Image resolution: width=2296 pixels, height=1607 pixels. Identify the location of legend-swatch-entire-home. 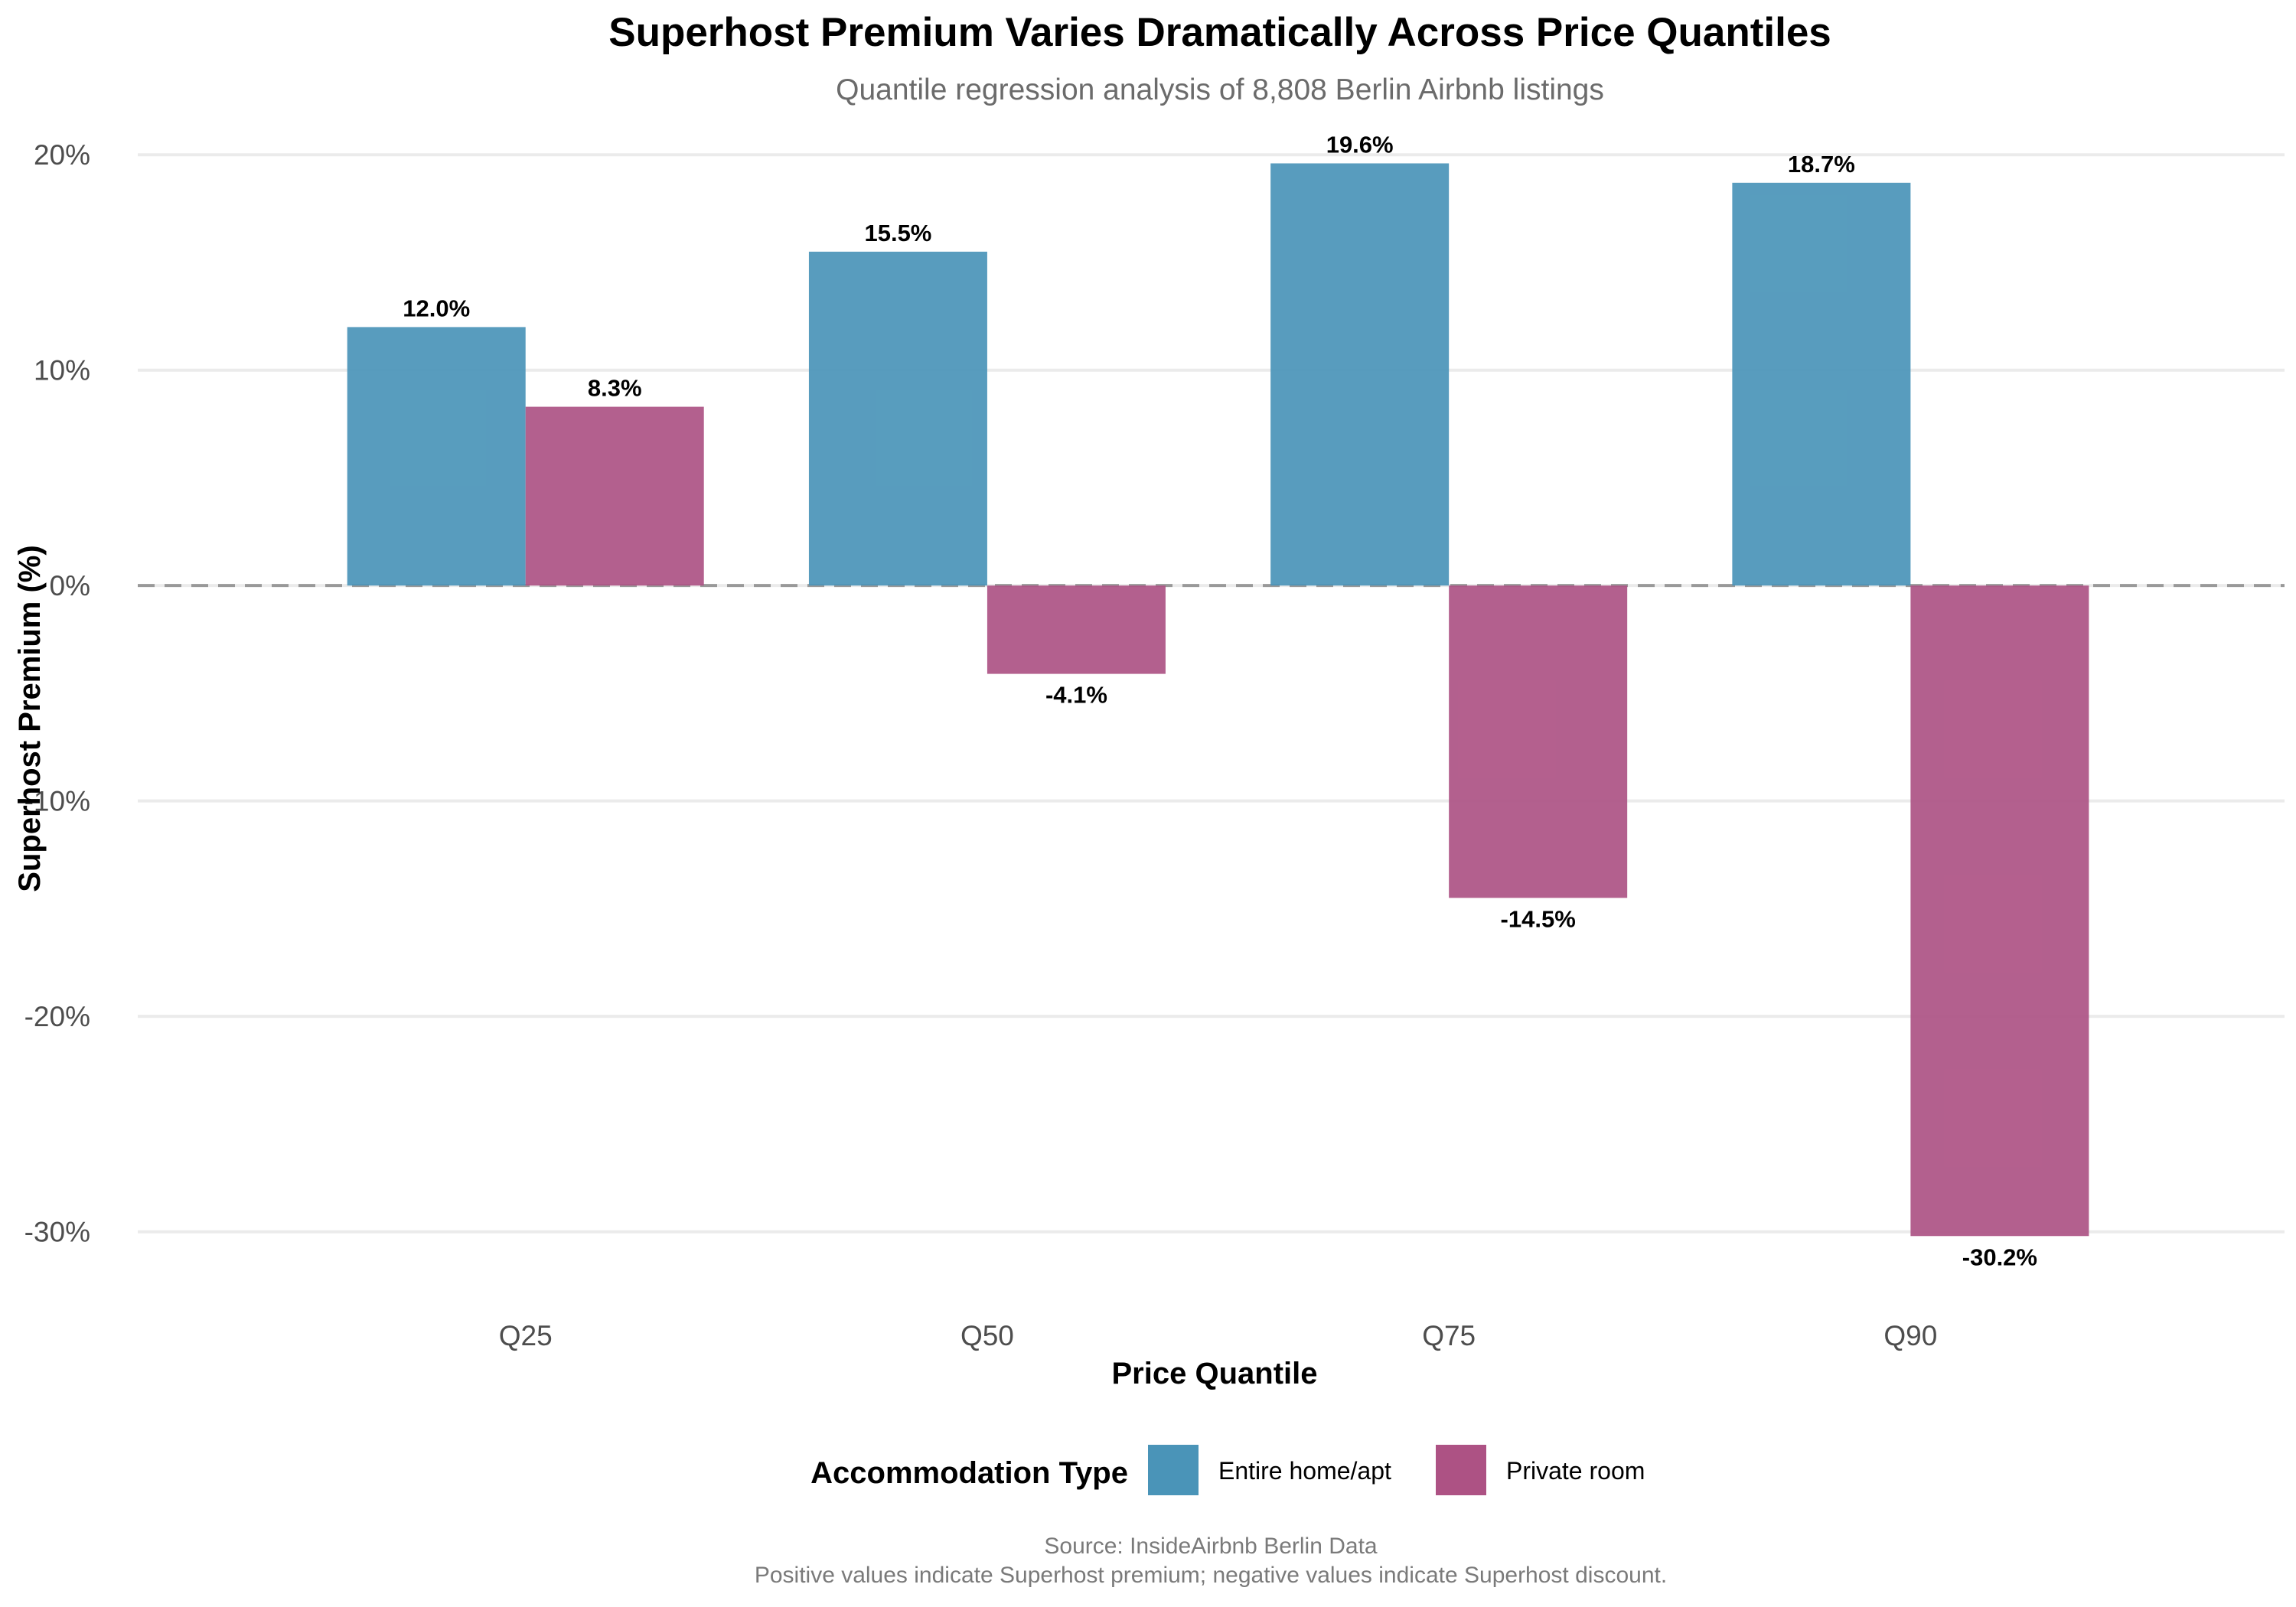
(1173, 1470).